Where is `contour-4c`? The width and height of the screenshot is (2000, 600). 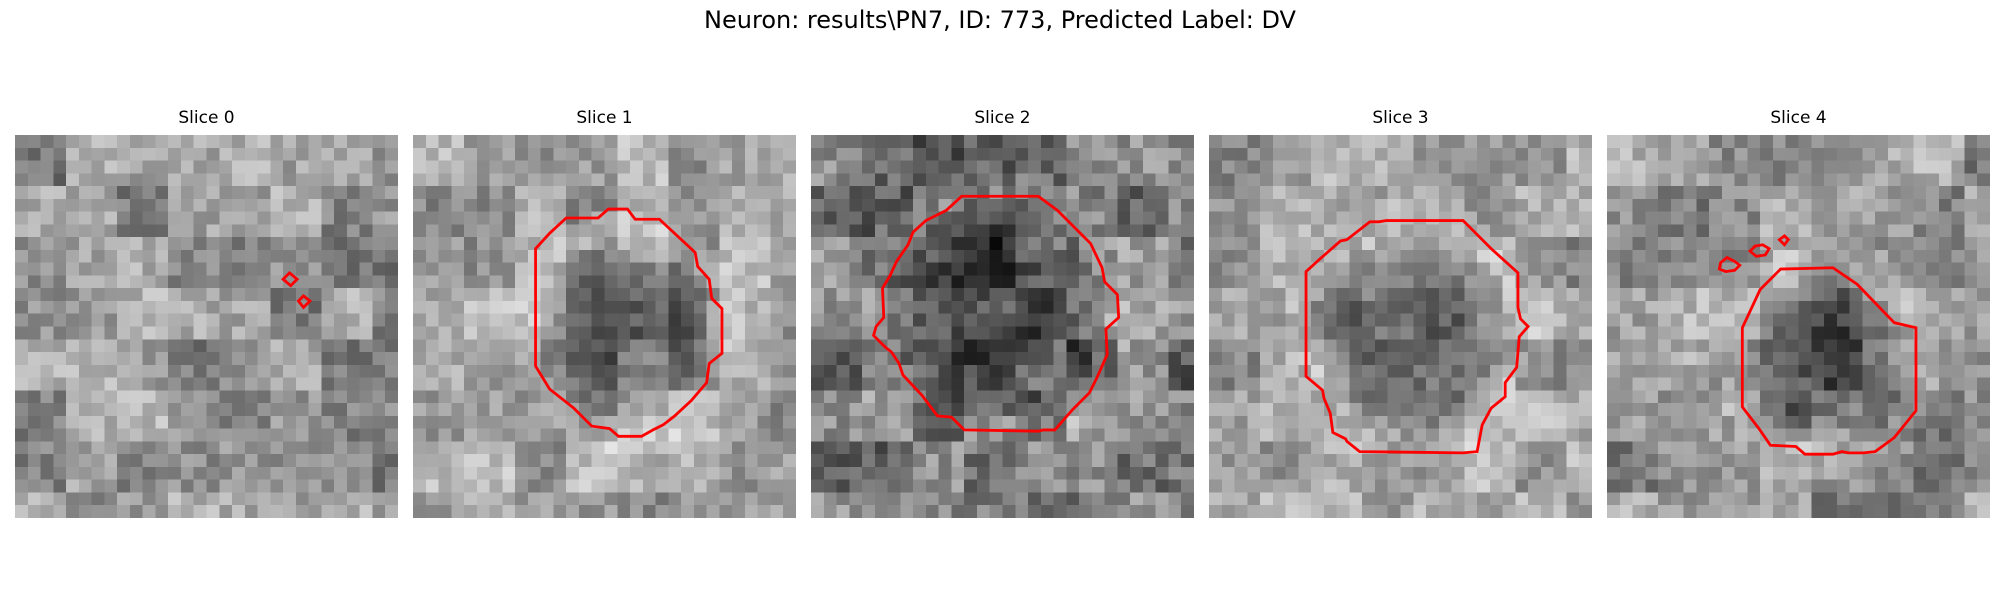
contour-4c is located at coordinates (1784, 240).